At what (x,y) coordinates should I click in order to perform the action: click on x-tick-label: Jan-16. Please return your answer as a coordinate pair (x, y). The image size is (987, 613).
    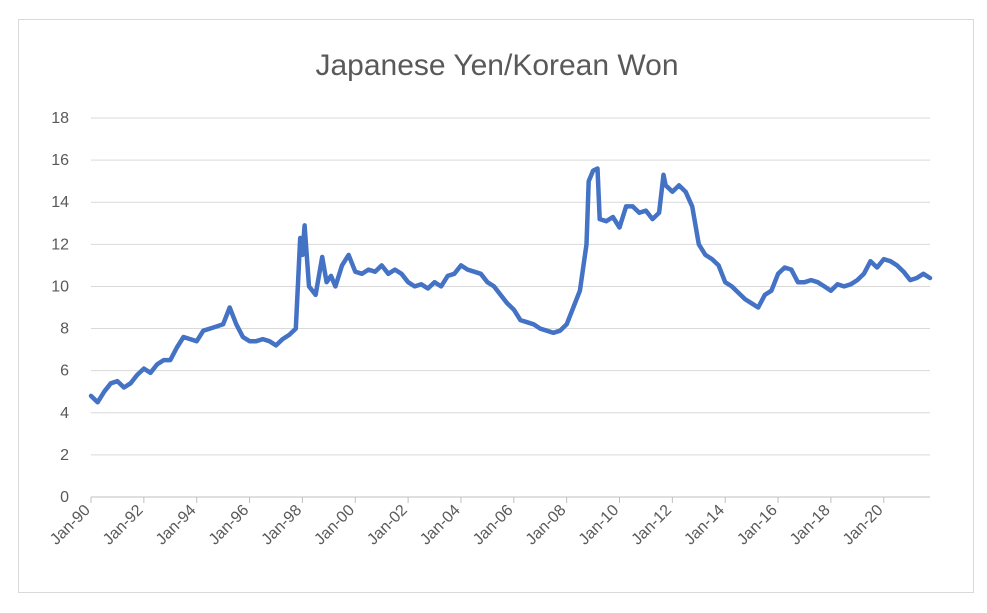
    Looking at the image, I should click on (757, 525).